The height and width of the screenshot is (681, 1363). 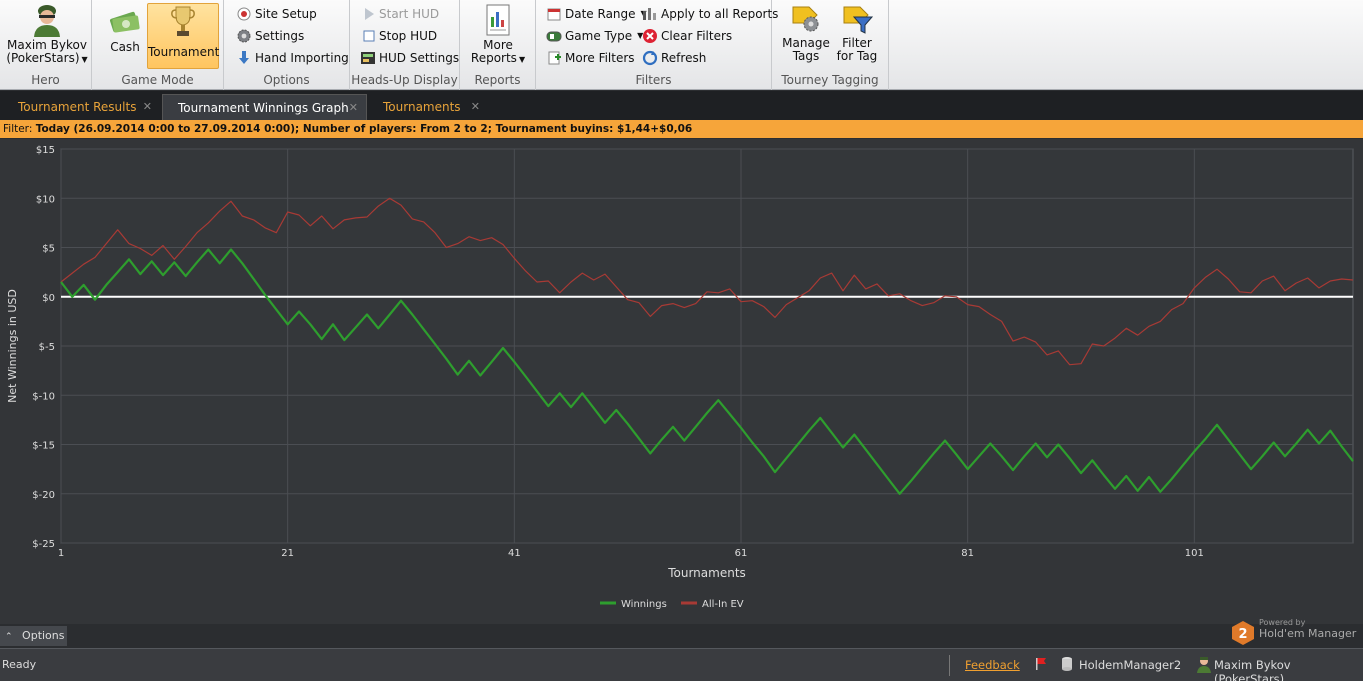 What do you see at coordinates (48, 249) in the screenshot?
I see `y-tick-label: $5` at bounding box center [48, 249].